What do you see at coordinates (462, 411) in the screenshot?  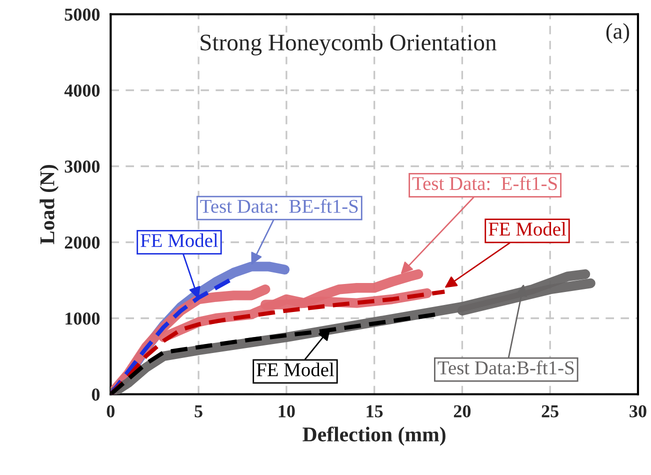 I see `x-tick-label: 20` at bounding box center [462, 411].